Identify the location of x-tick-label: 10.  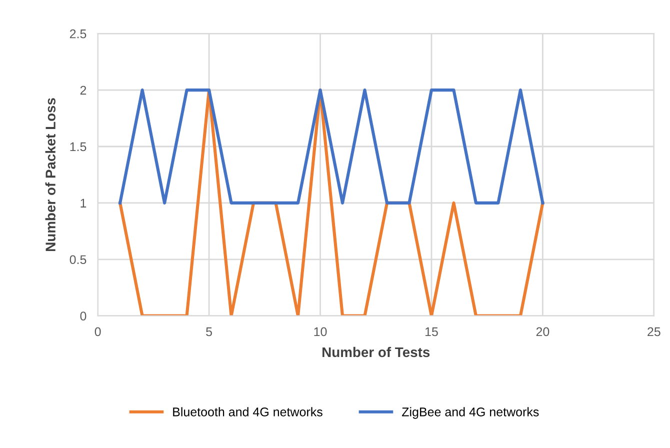
(320, 331).